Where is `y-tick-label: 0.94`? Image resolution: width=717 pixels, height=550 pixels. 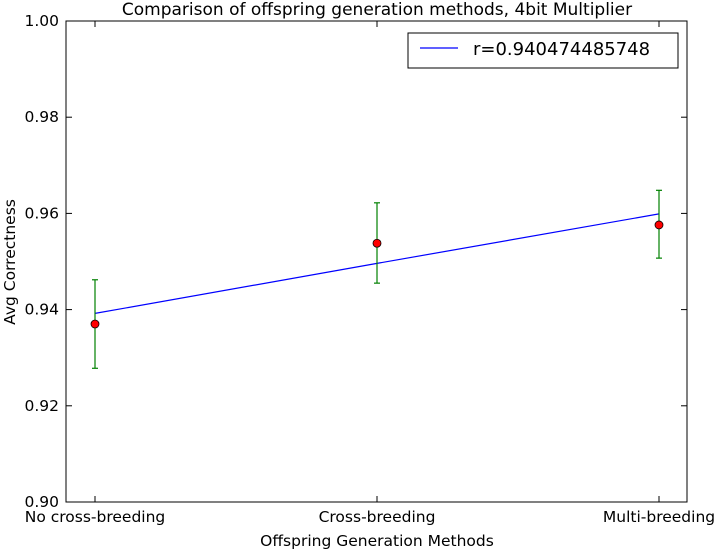 y-tick-label: 0.94 is located at coordinates (41, 310).